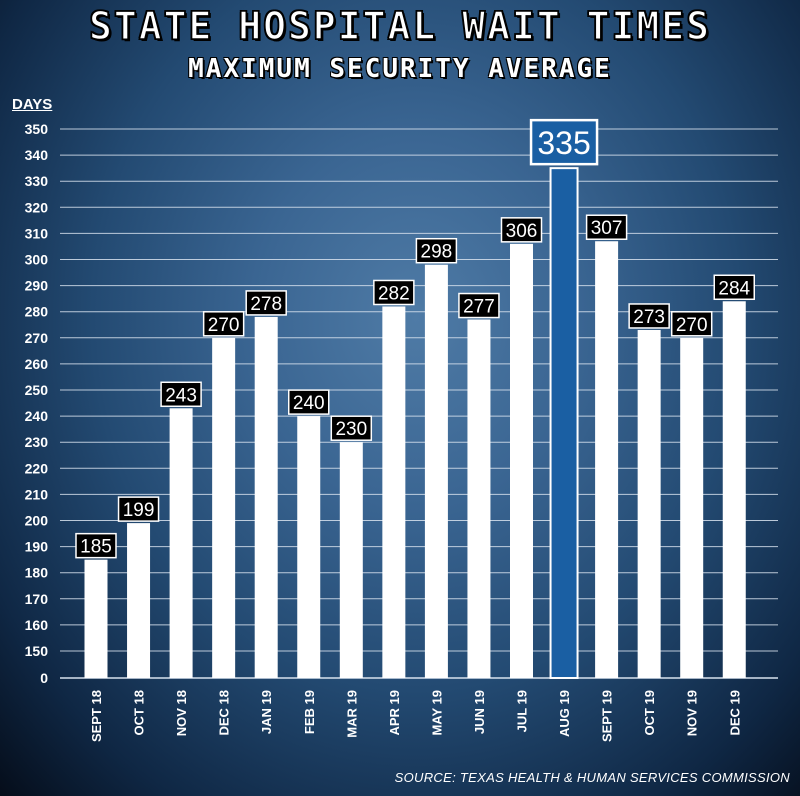  I want to click on y-tick-label: 230, so click(37, 442).